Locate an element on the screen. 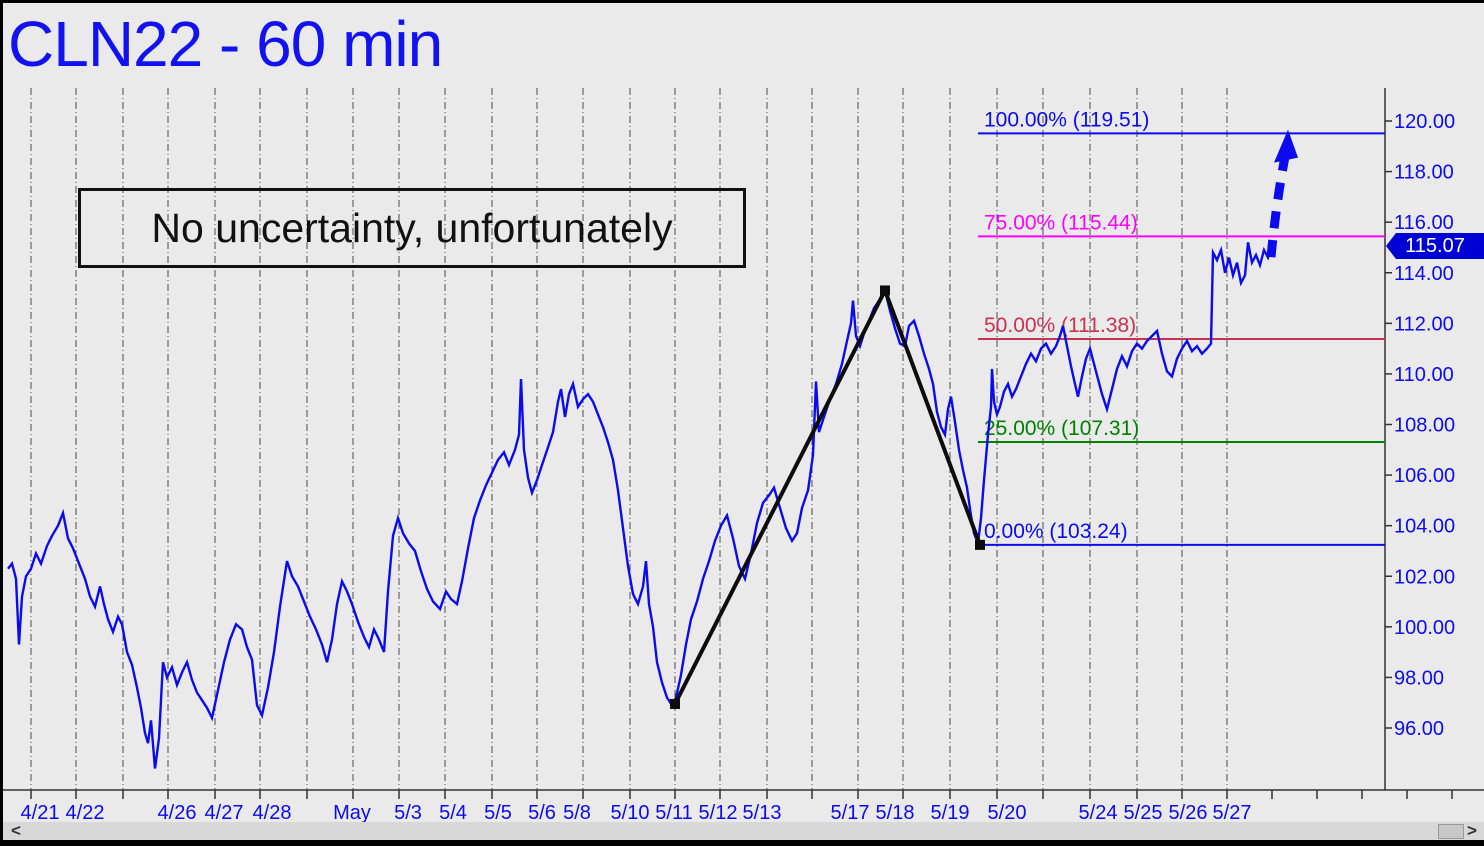  date-axis-label: 4/26 is located at coordinates (177, 813).